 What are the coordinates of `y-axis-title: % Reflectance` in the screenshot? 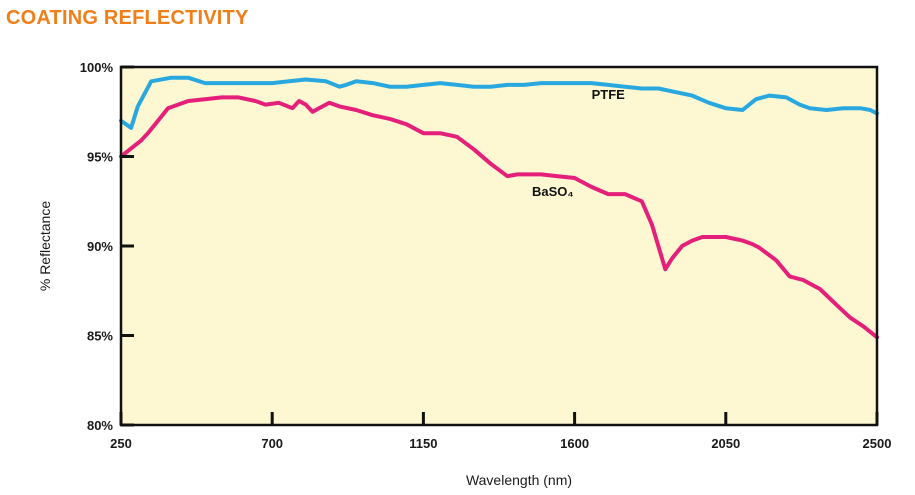 It's located at (45, 246).